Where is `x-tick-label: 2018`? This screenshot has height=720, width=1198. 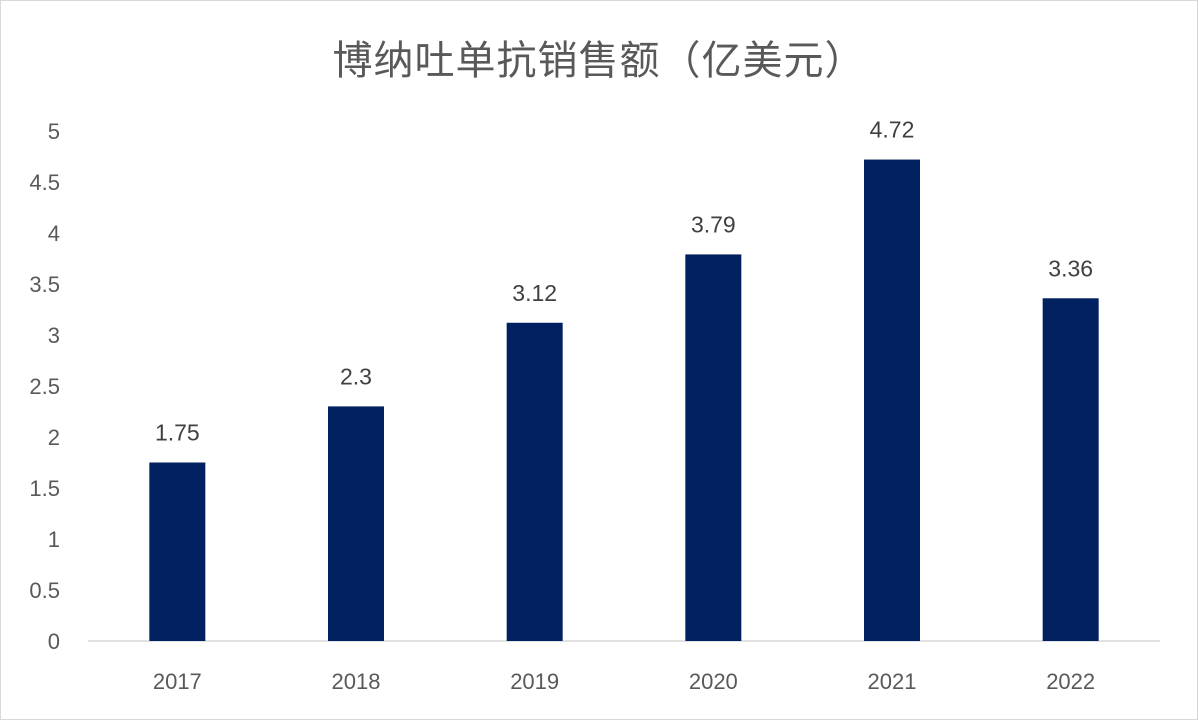
x-tick-label: 2018 is located at coordinates (356, 681).